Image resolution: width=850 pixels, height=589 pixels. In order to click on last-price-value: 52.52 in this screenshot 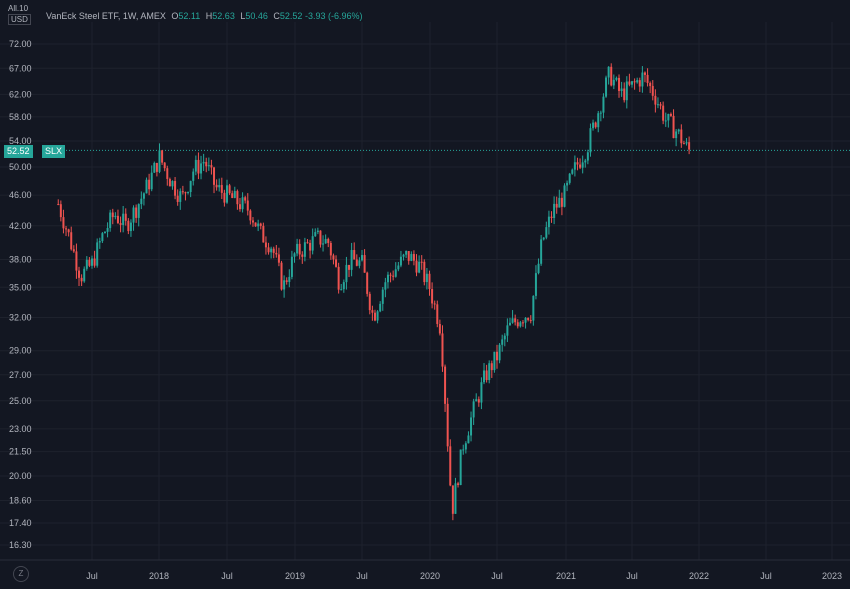, I will do `click(18, 151)`.